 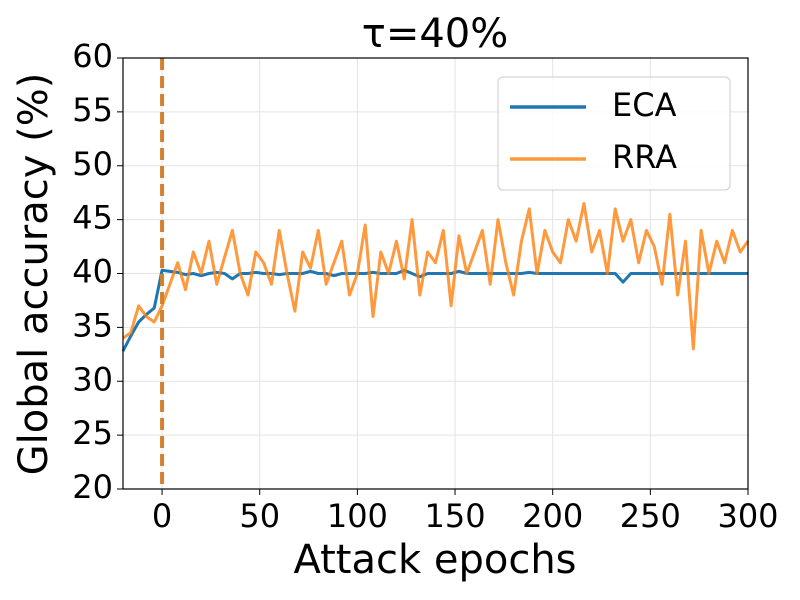 I want to click on x-tick-label: 150, so click(x=454, y=516).